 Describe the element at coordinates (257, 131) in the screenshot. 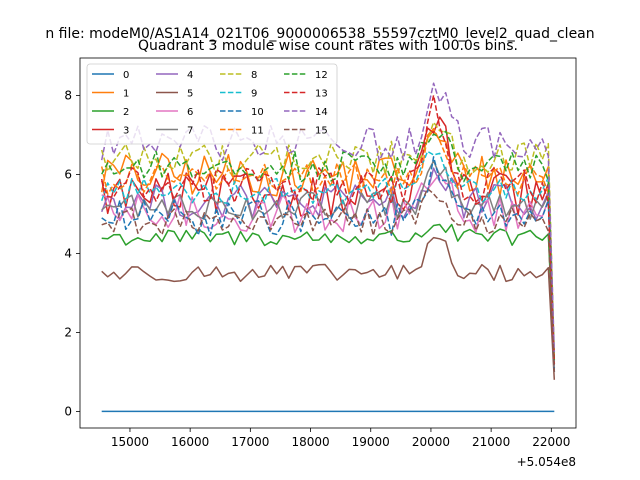

I see `legend-label-11: 11` at that location.